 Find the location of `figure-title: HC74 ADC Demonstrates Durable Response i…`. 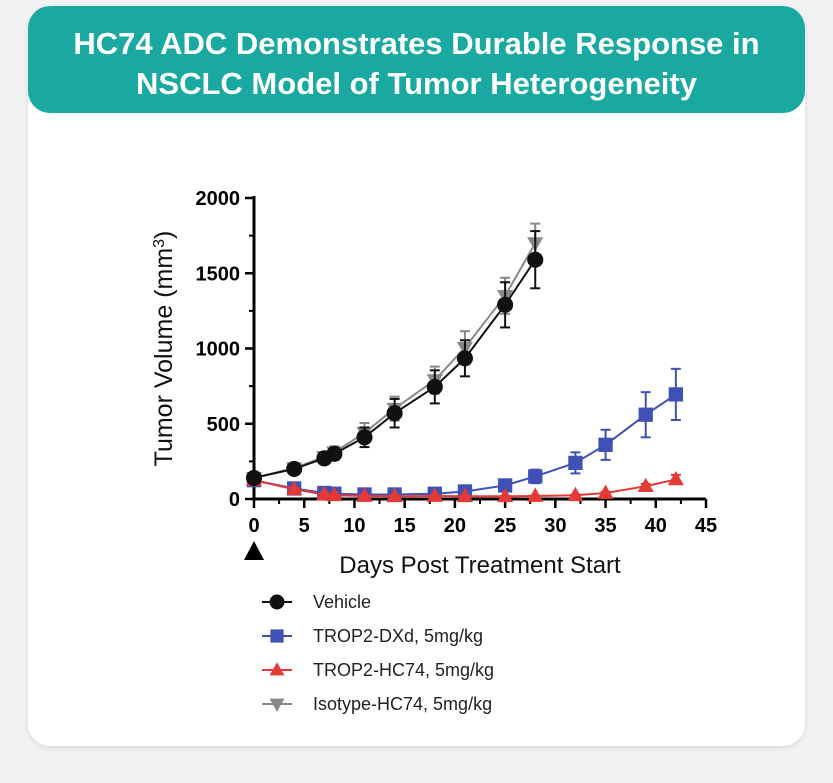

figure-title: HC74 ADC Demonstrates Durable Response i… is located at coordinates (416, 64).